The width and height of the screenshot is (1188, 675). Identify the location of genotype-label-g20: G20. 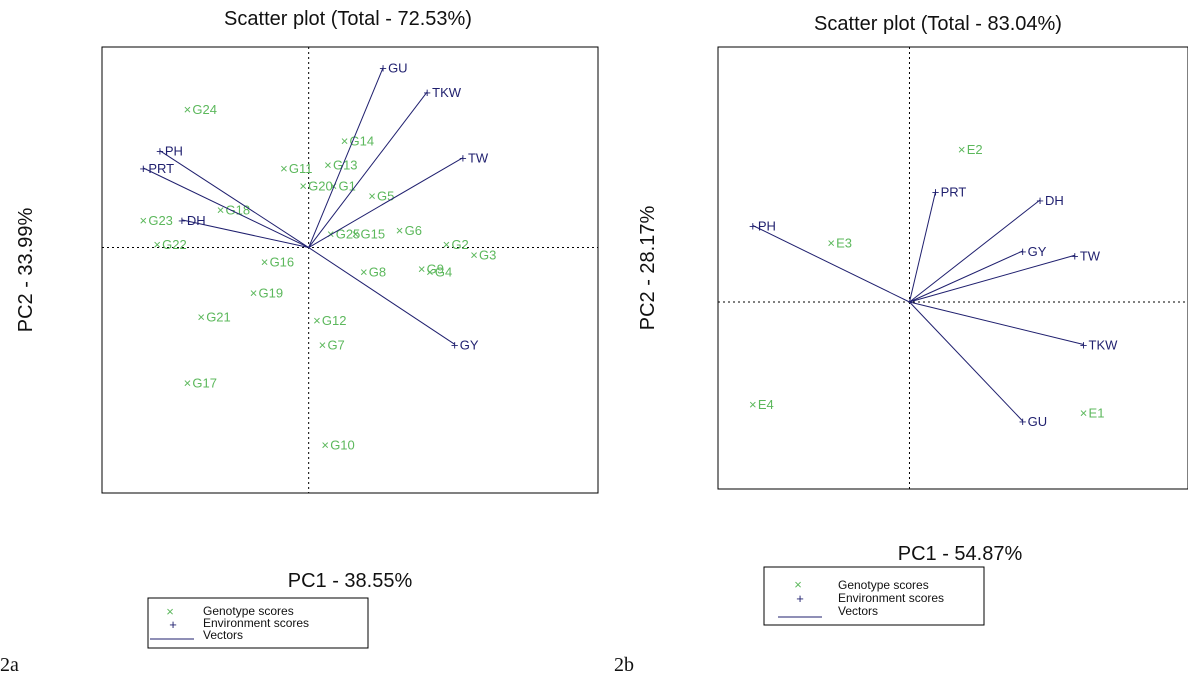
(320, 185).